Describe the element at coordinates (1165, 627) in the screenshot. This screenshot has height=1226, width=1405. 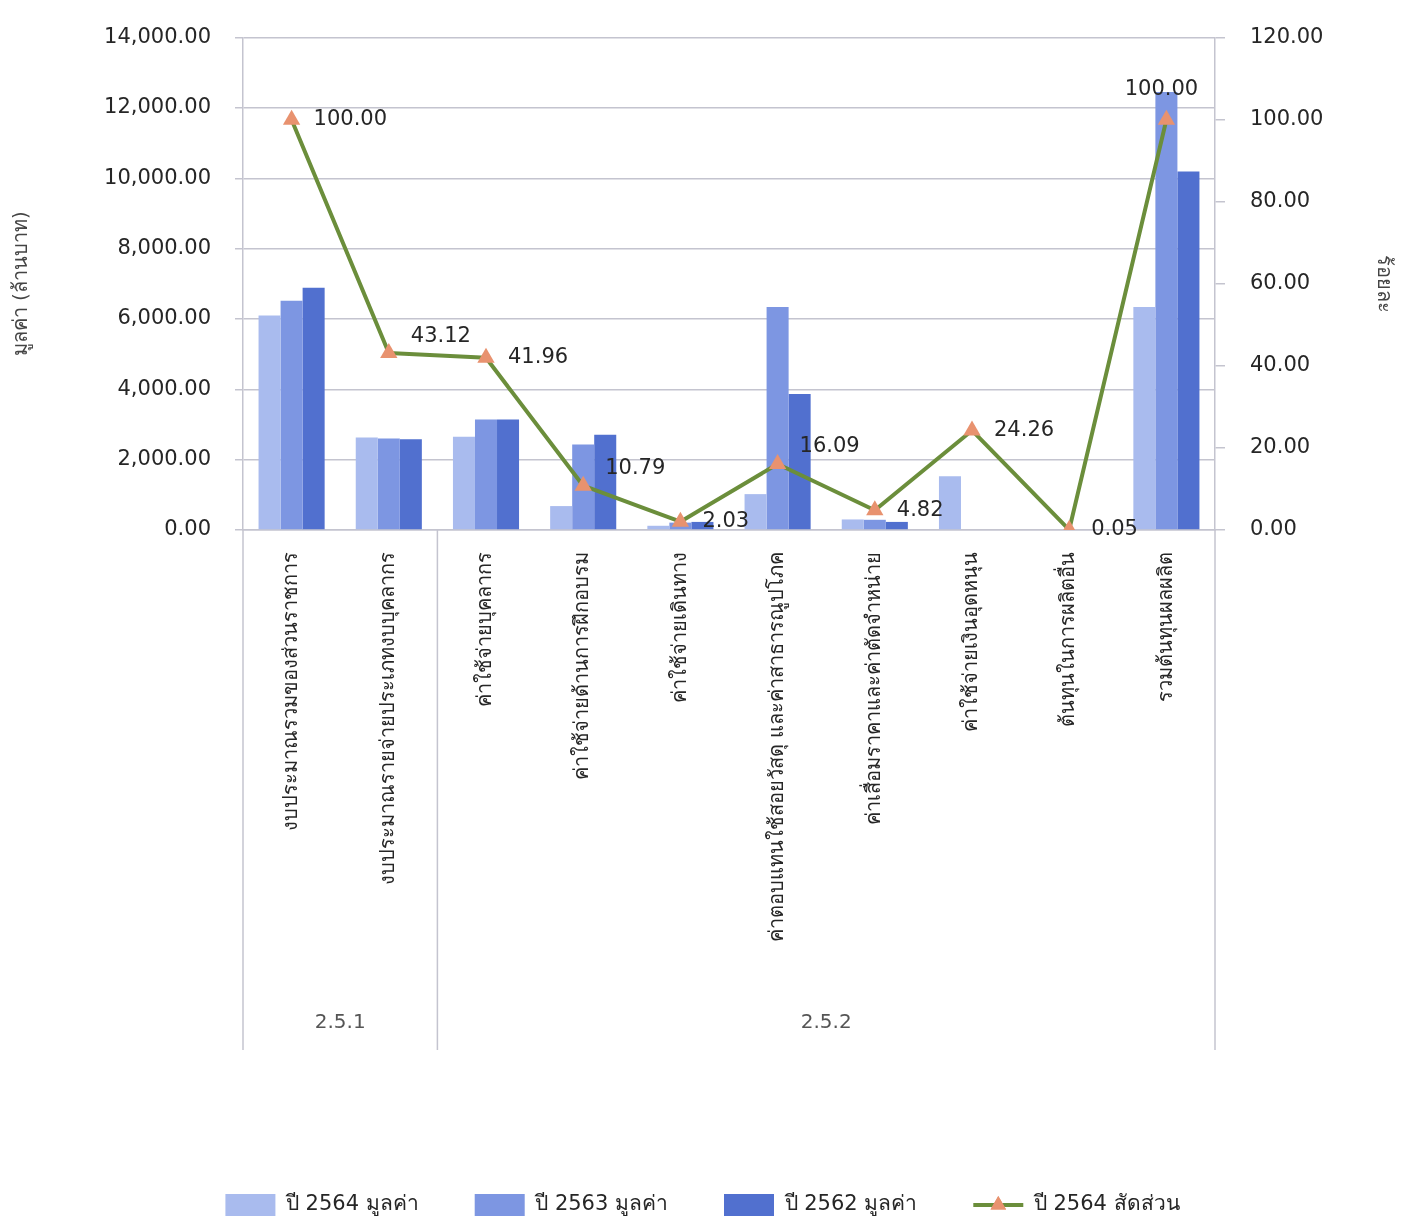
I see `x-tick-label: รวมต้นทุนผลผลิต` at that location.